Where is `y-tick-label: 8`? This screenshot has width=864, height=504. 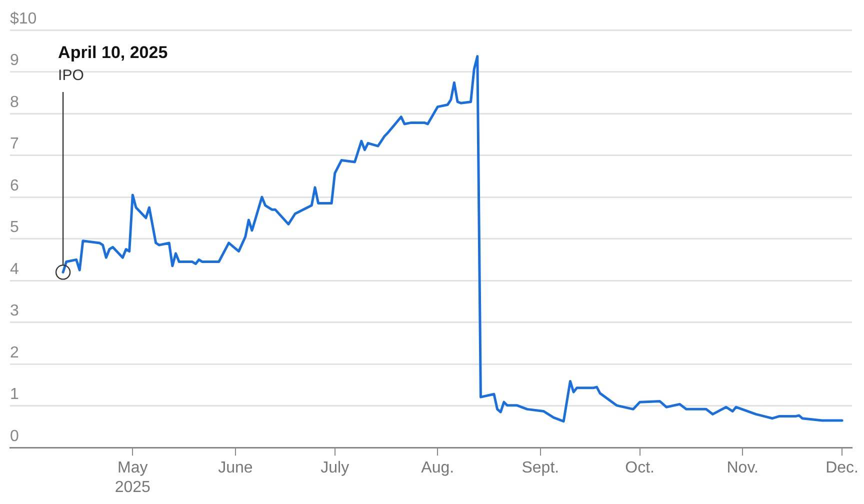
y-tick-label: 8 is located at coordinates (14, 102).